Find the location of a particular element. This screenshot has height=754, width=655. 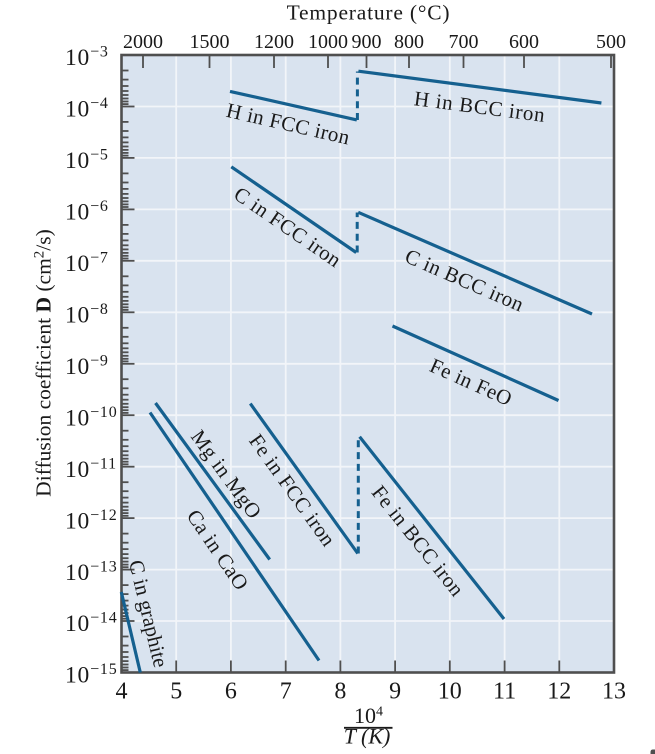

svg-text: 10⁻⁸ is located at coordinates (87, 315).